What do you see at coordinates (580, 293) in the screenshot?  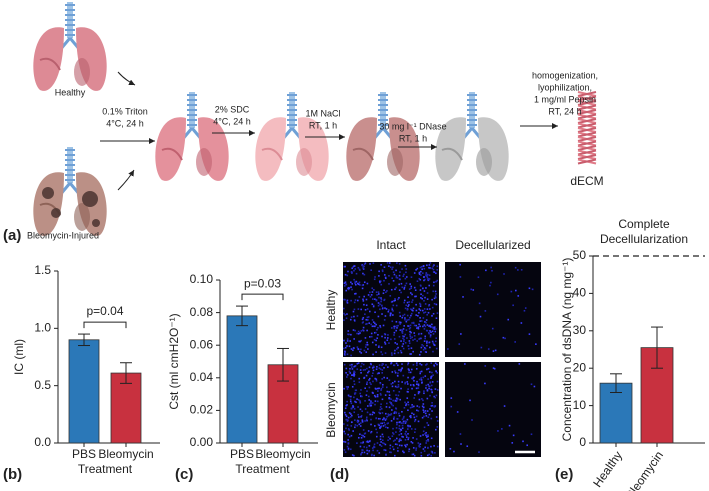 I see `y-tick-label: 40` at bounding box center [580, 293].